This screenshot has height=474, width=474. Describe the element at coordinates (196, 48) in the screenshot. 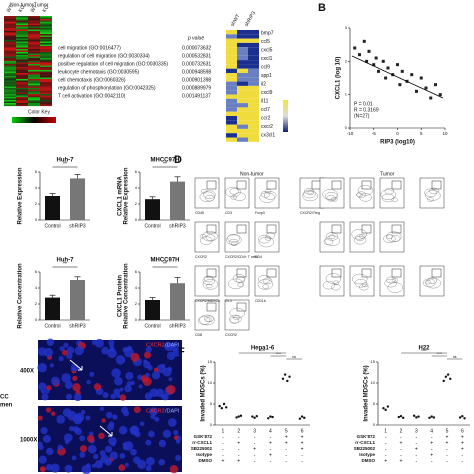

I see `p-value: 0.000073632` at that location.